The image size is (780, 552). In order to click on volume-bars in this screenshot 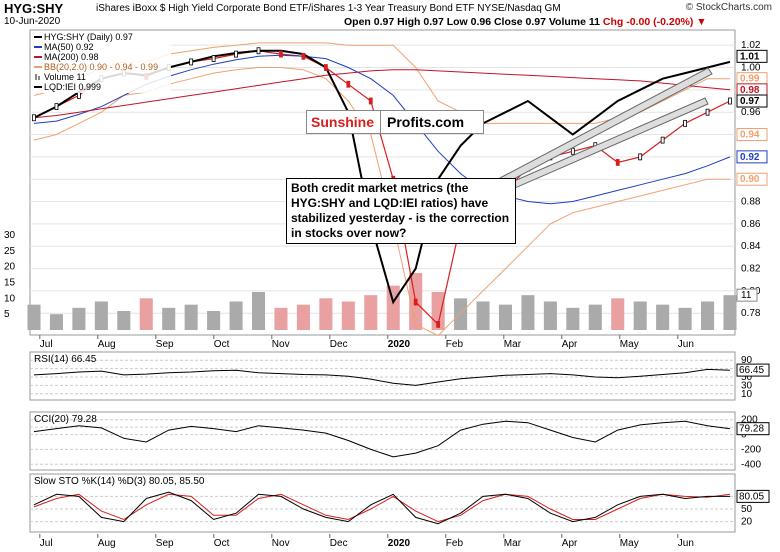, I will do `click(382, 301)`.